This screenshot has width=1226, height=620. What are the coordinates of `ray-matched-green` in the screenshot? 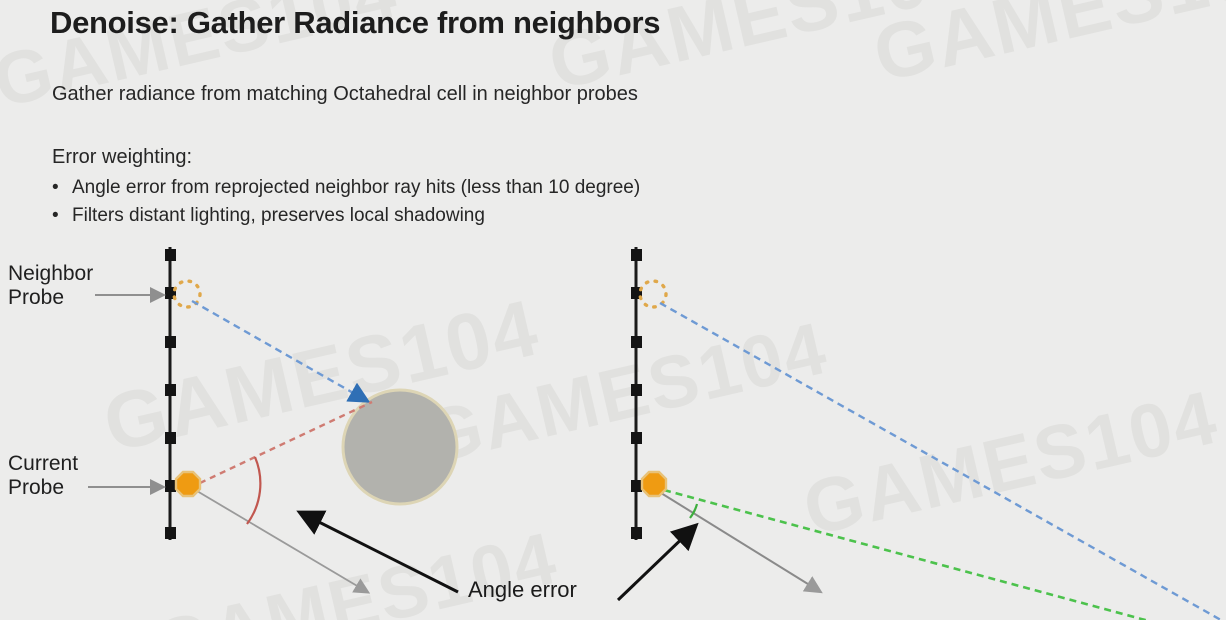 It's located at (907, 554).